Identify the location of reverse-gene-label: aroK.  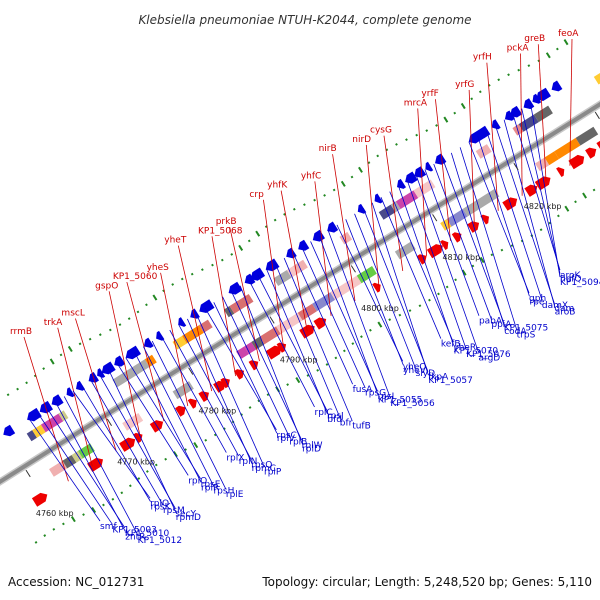
(571, 276).